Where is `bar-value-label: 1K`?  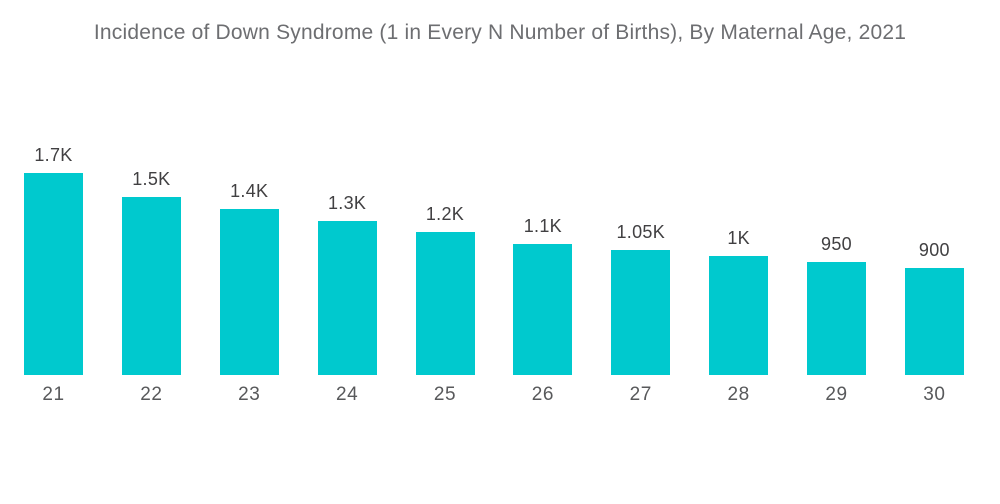 bar-value-label: 1K is located at coordinates (738, 238).